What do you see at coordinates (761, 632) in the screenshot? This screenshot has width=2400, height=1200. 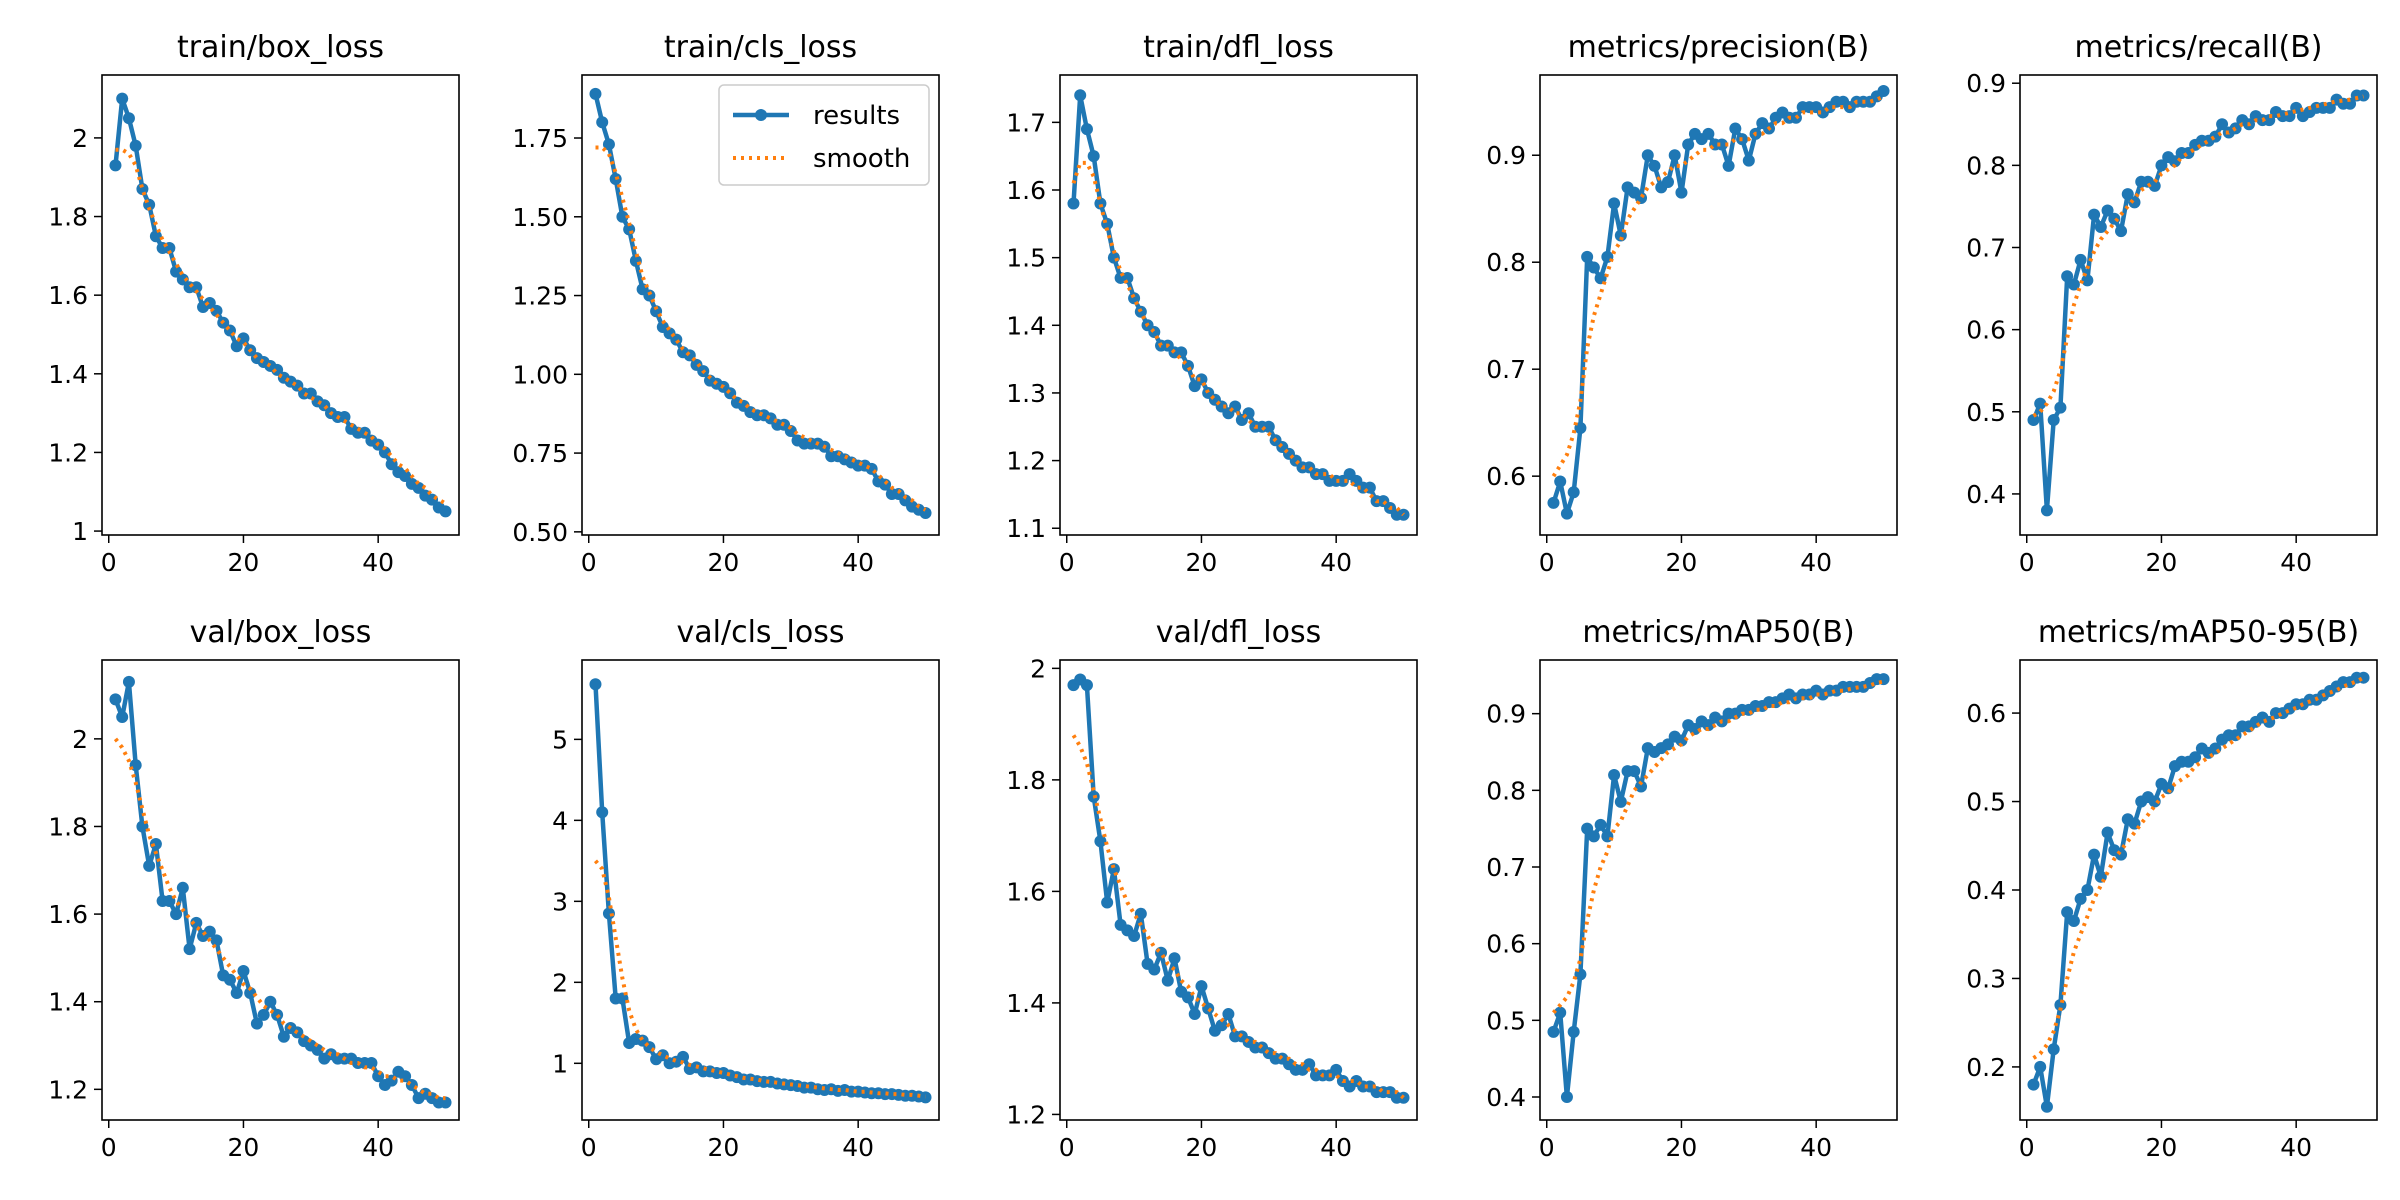 I see `subplot-title: val/cls_loss` at bounding box center [761, 632].